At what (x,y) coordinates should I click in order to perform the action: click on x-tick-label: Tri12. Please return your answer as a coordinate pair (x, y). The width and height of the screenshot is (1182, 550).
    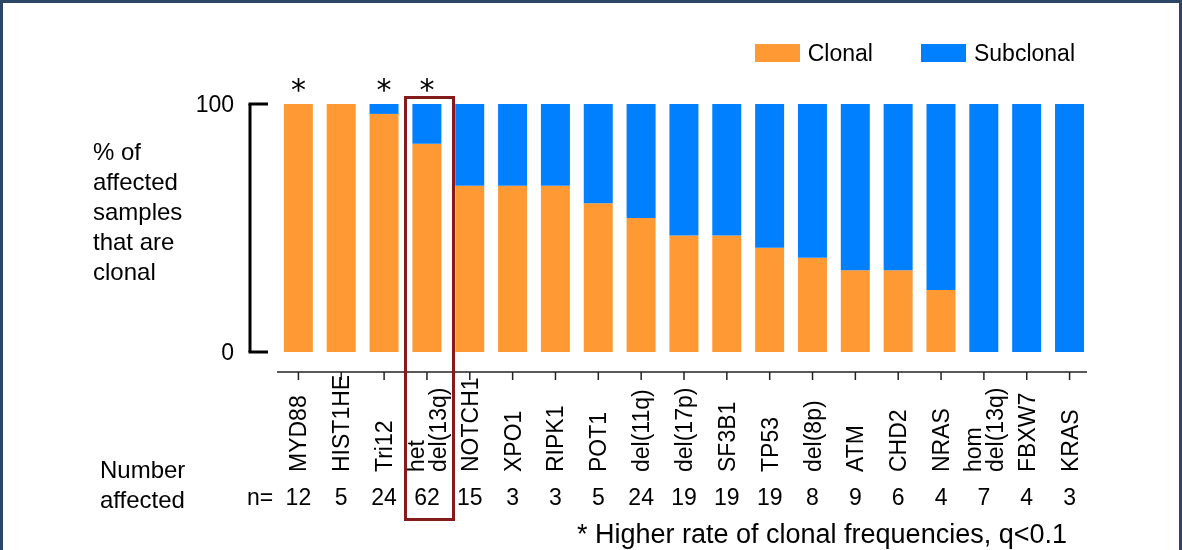
    Looking at the image, I should click on (384, 446).